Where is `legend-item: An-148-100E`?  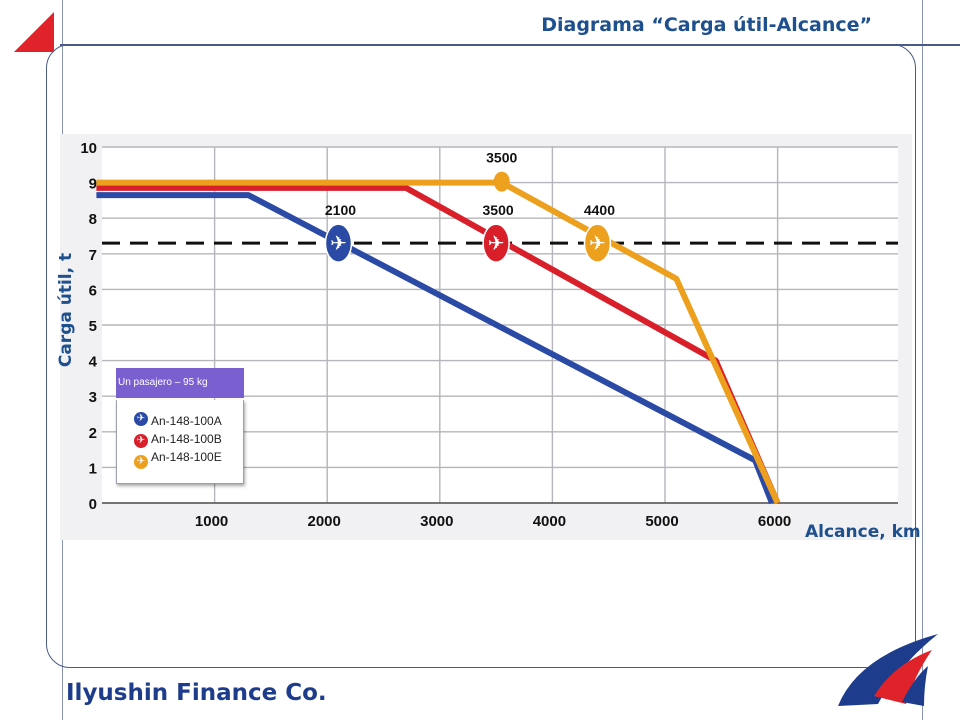
legend-item: An-148-100E is located at coordinates (186, 457).